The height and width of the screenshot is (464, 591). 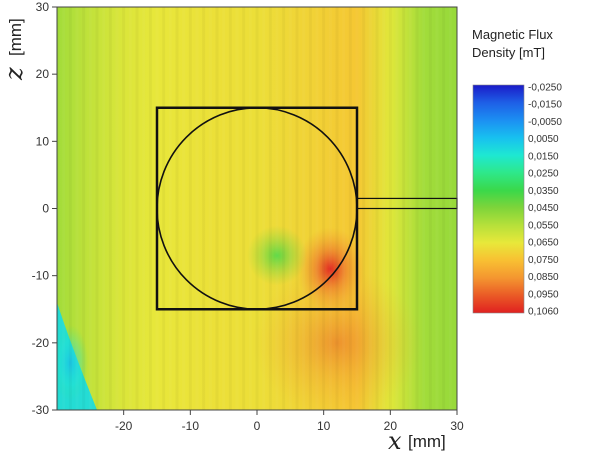 What do you see at coordinates (543, 277) in the screenshot?
I see `colorbar-label: 0,0850` at bounding box center [543, 277].